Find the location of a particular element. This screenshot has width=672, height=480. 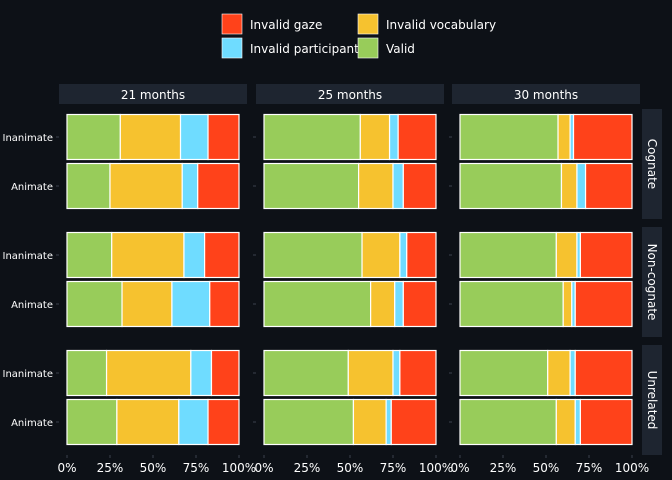

strip-col-30-months is located at coordinates (546, 94).